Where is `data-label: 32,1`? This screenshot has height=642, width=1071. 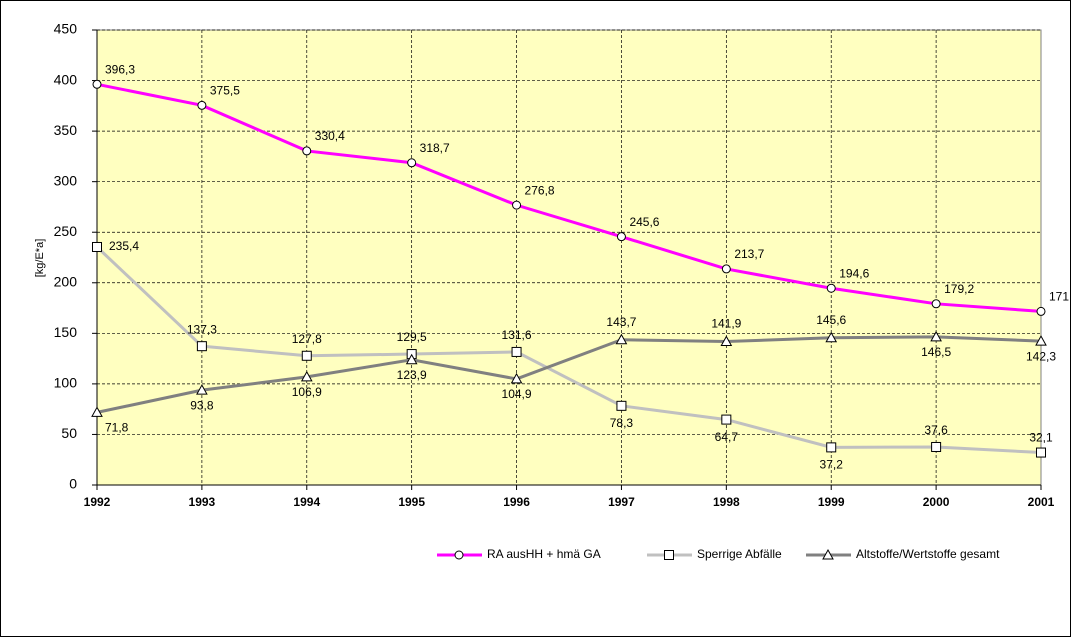
data-label: 32,1 is located at coordinates (1041, 438).